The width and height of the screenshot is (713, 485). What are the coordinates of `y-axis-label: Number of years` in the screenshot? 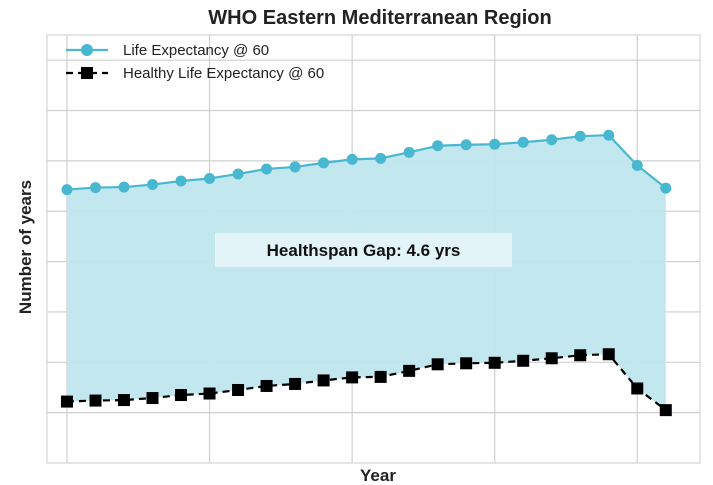 It's located at (25, 247).